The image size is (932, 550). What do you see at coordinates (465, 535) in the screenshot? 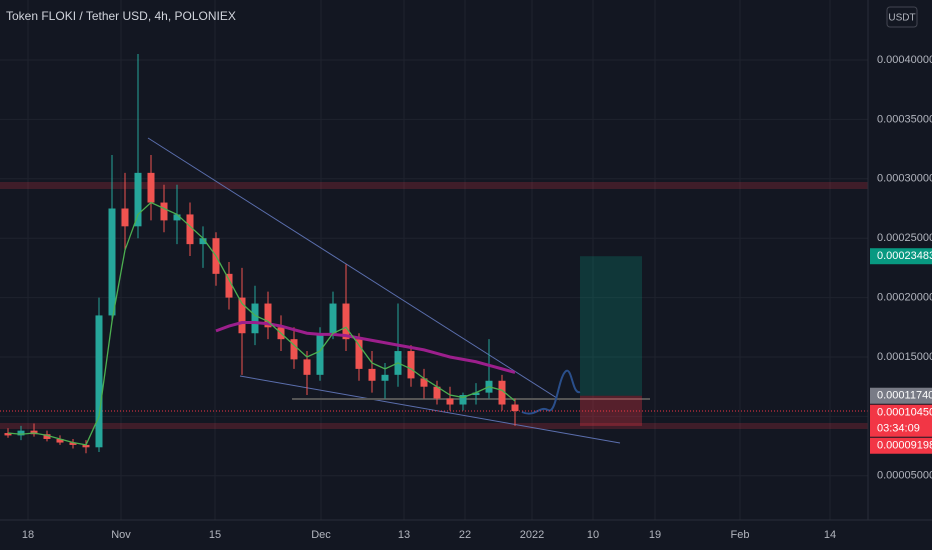
I see `x-tick-label: 22` at bounding box center [465, 535].